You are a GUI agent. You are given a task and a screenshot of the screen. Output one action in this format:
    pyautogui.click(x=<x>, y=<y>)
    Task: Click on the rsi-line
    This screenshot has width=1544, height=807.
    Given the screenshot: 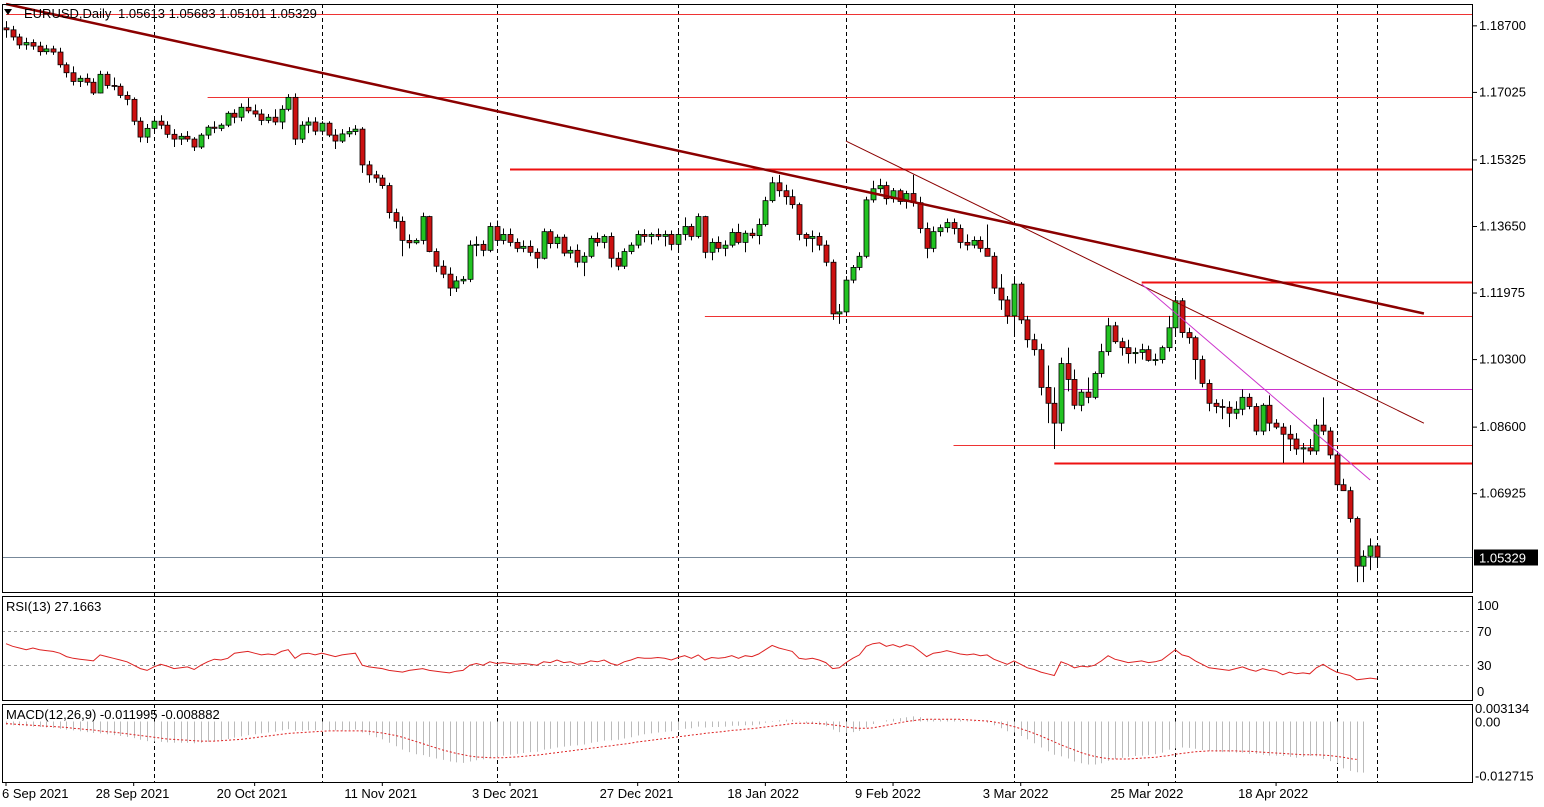 What is the action you would take?
    pyautogui.click(x=691, y=661)
    